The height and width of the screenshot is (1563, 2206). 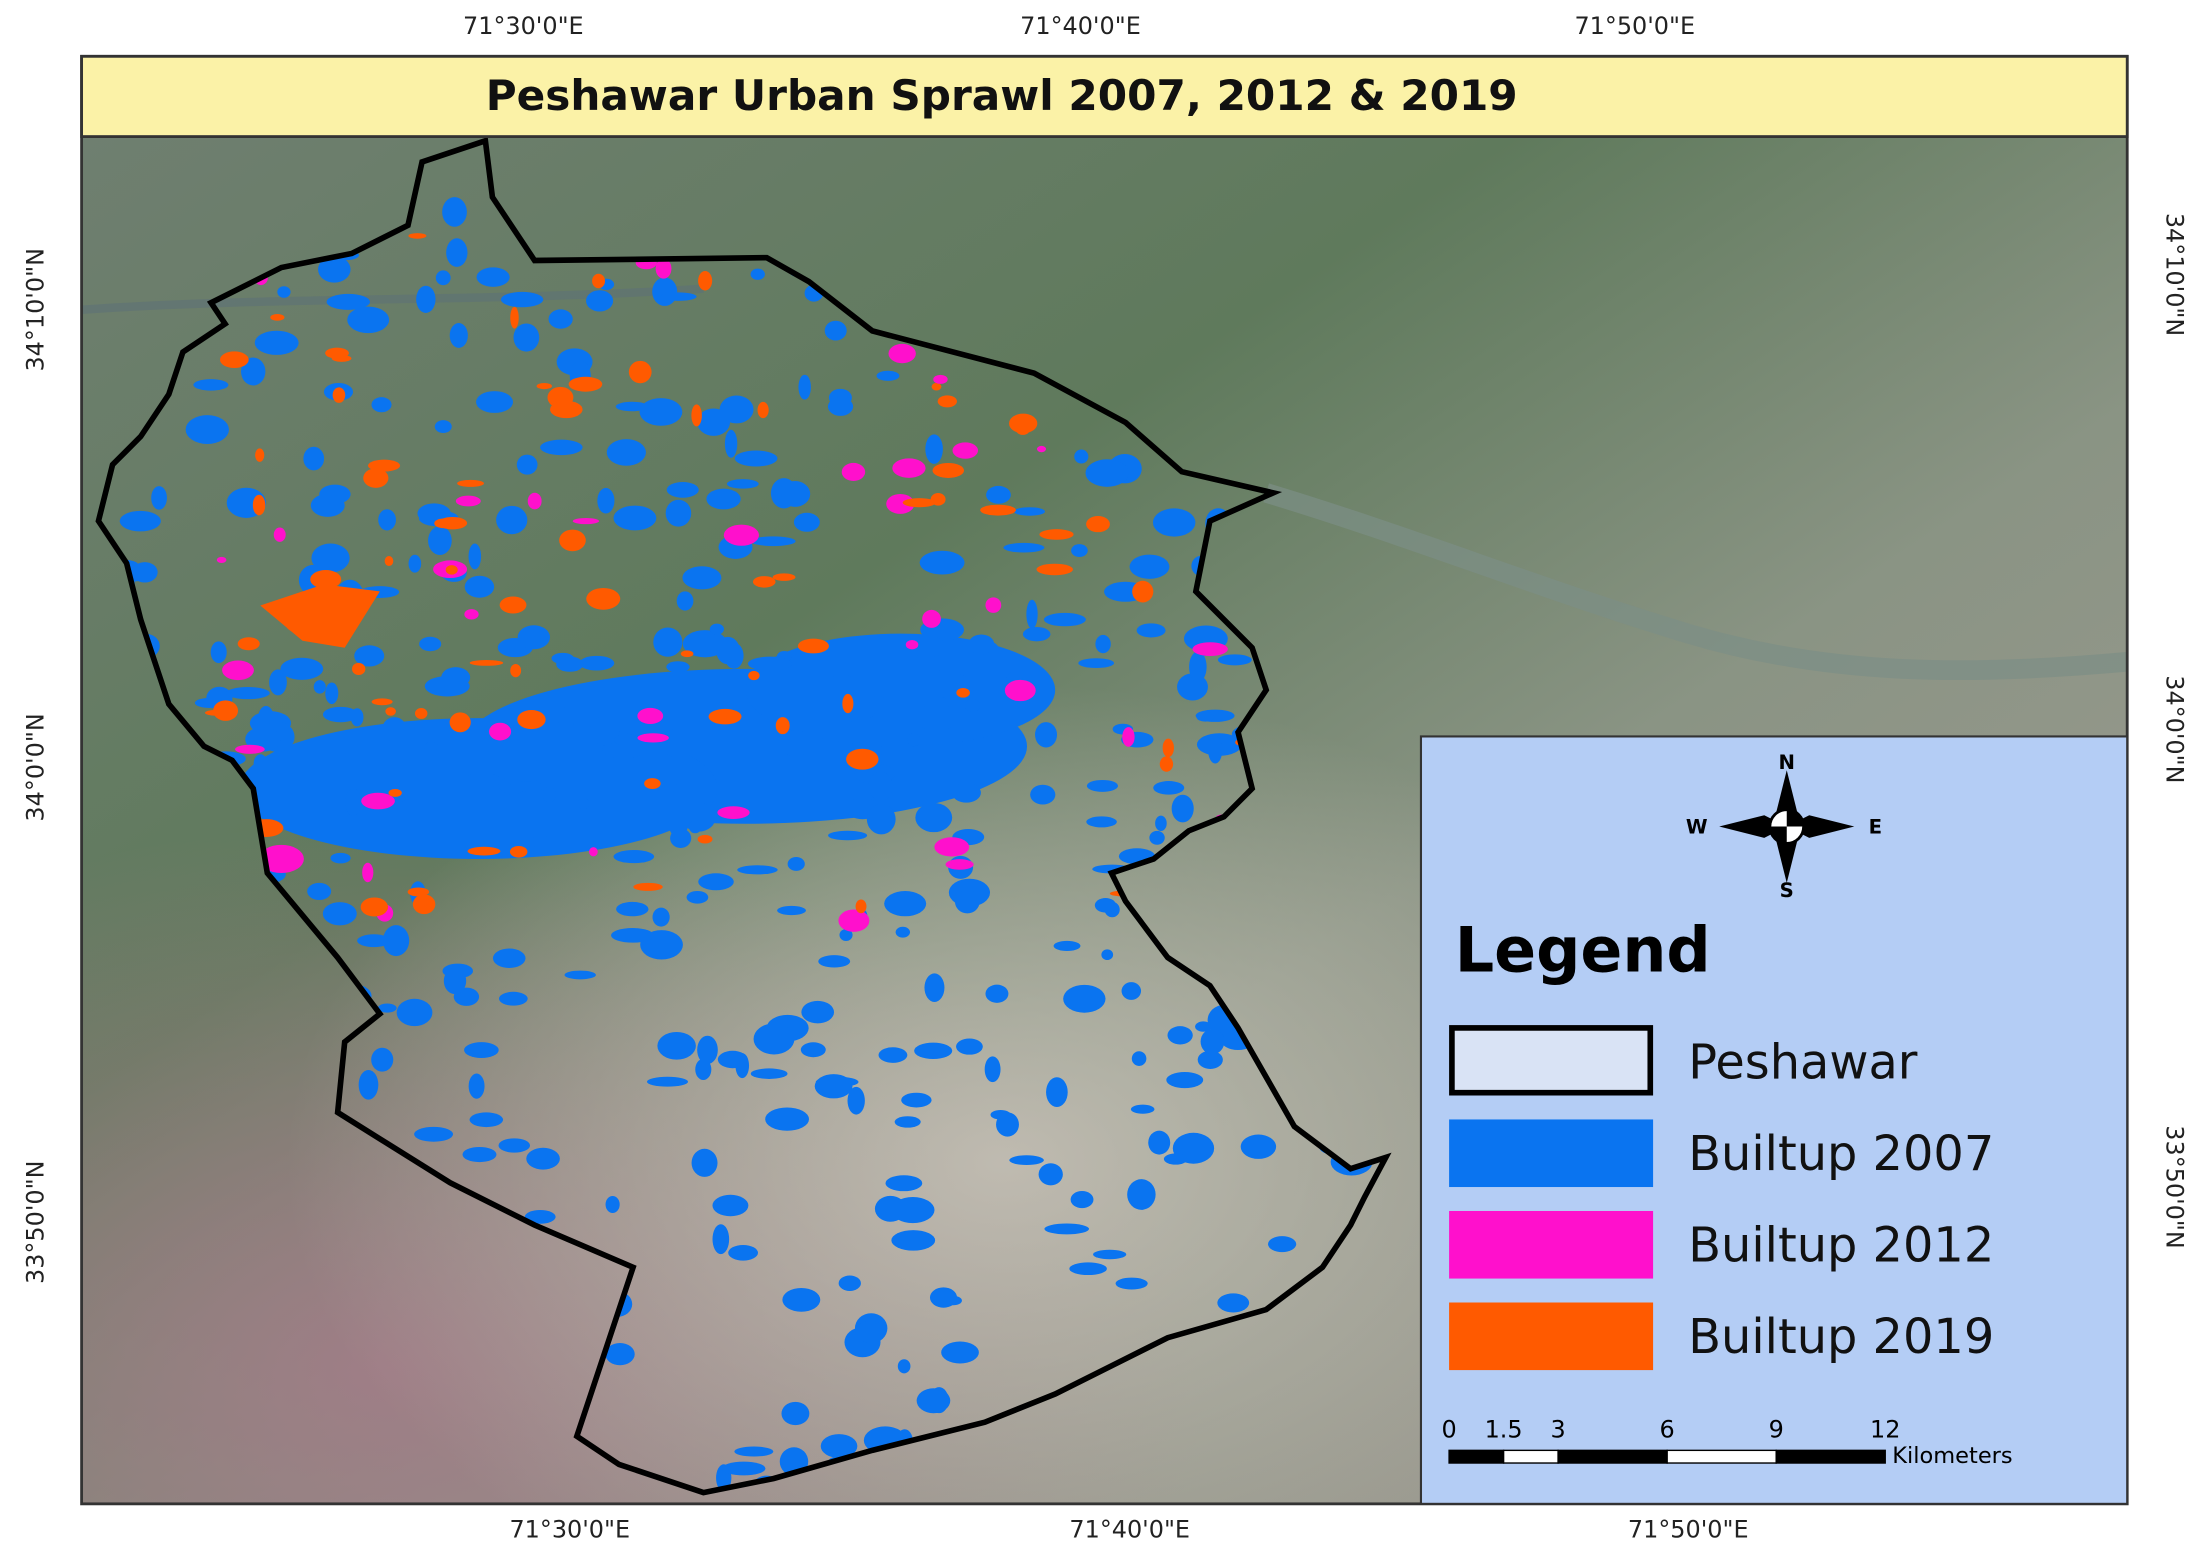 What do you see at coordinates (1612, 1456) in the screenshot?
I see `scale-segment` at bounding box center [1612, 1456].